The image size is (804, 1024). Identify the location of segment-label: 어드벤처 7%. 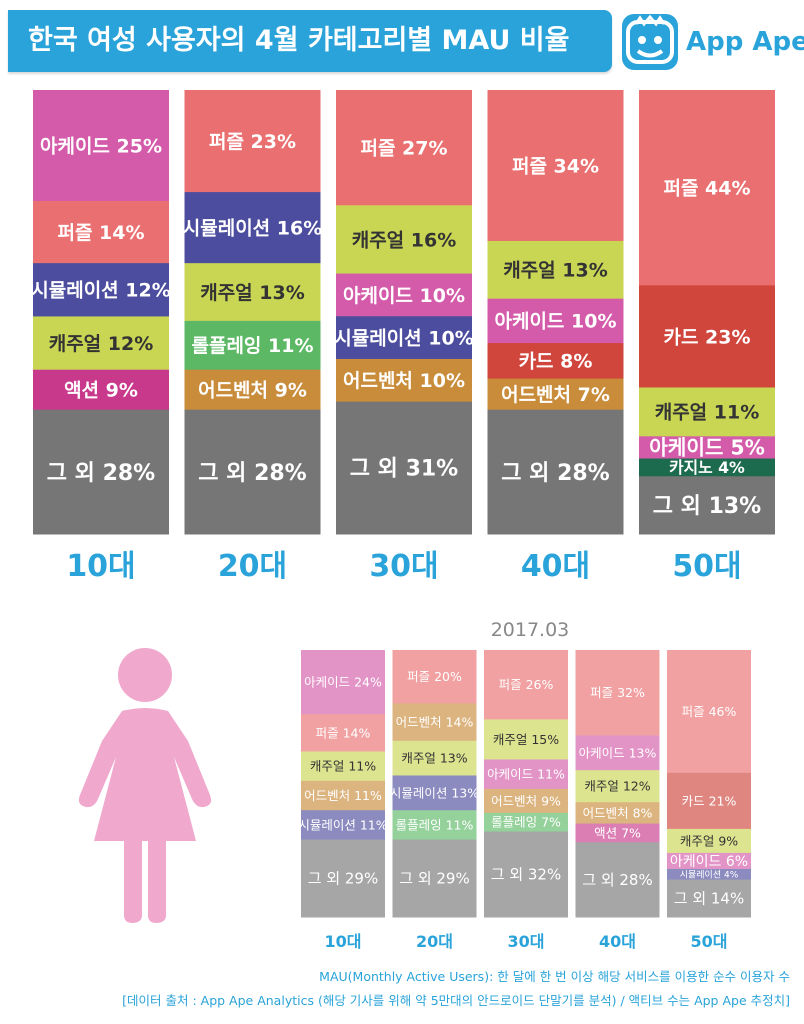
(555, 395).